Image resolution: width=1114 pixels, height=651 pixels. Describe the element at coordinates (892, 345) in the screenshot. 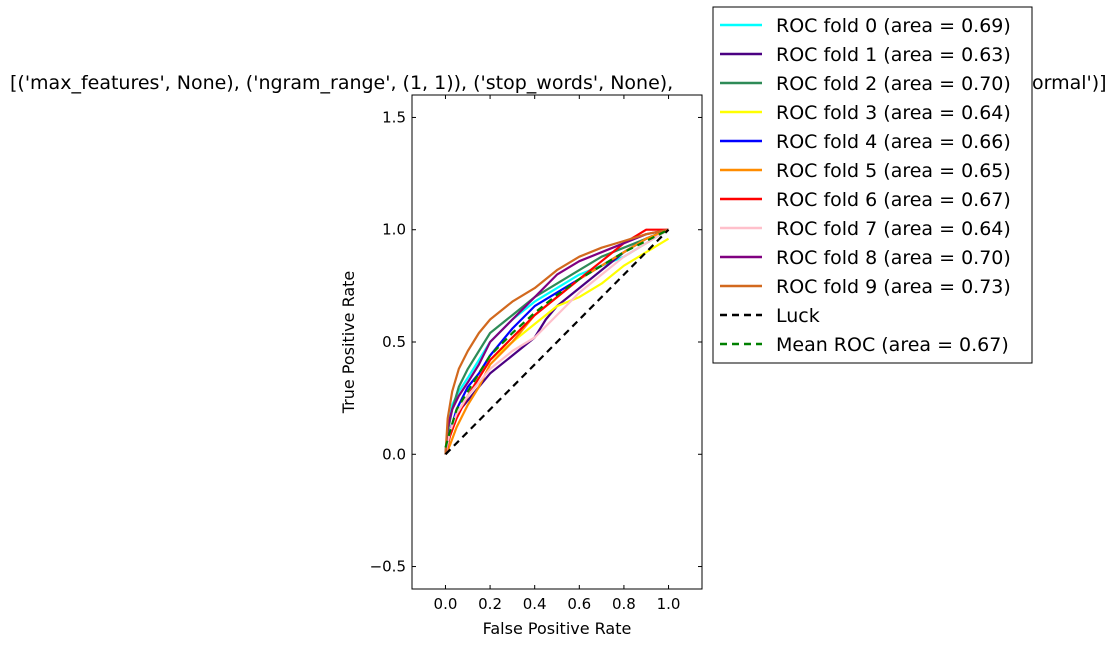

I see `legend-label: Mean ROC (area = 0.67)` at that location.